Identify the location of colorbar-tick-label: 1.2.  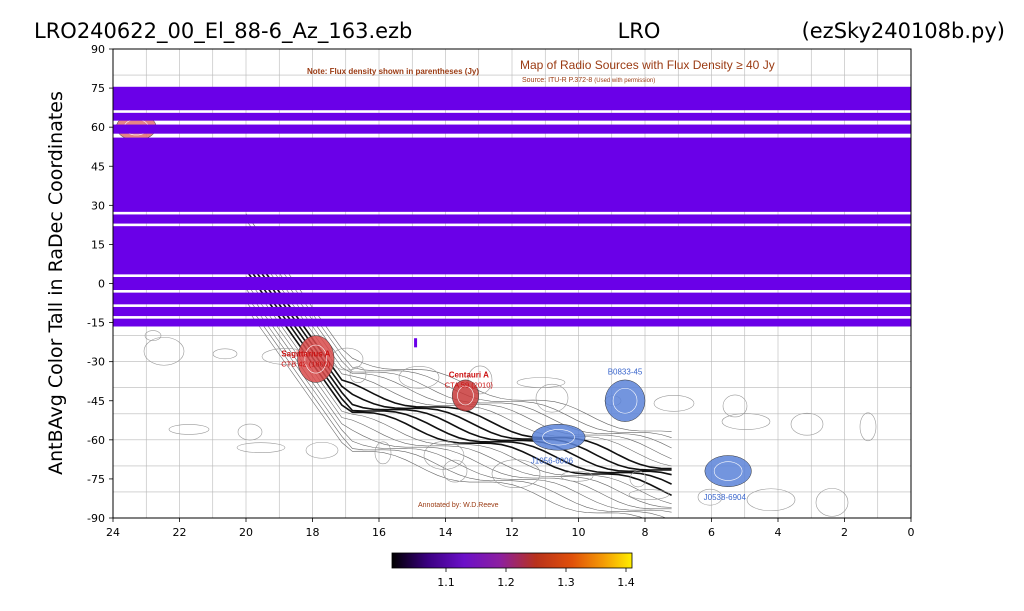
(506, 582).